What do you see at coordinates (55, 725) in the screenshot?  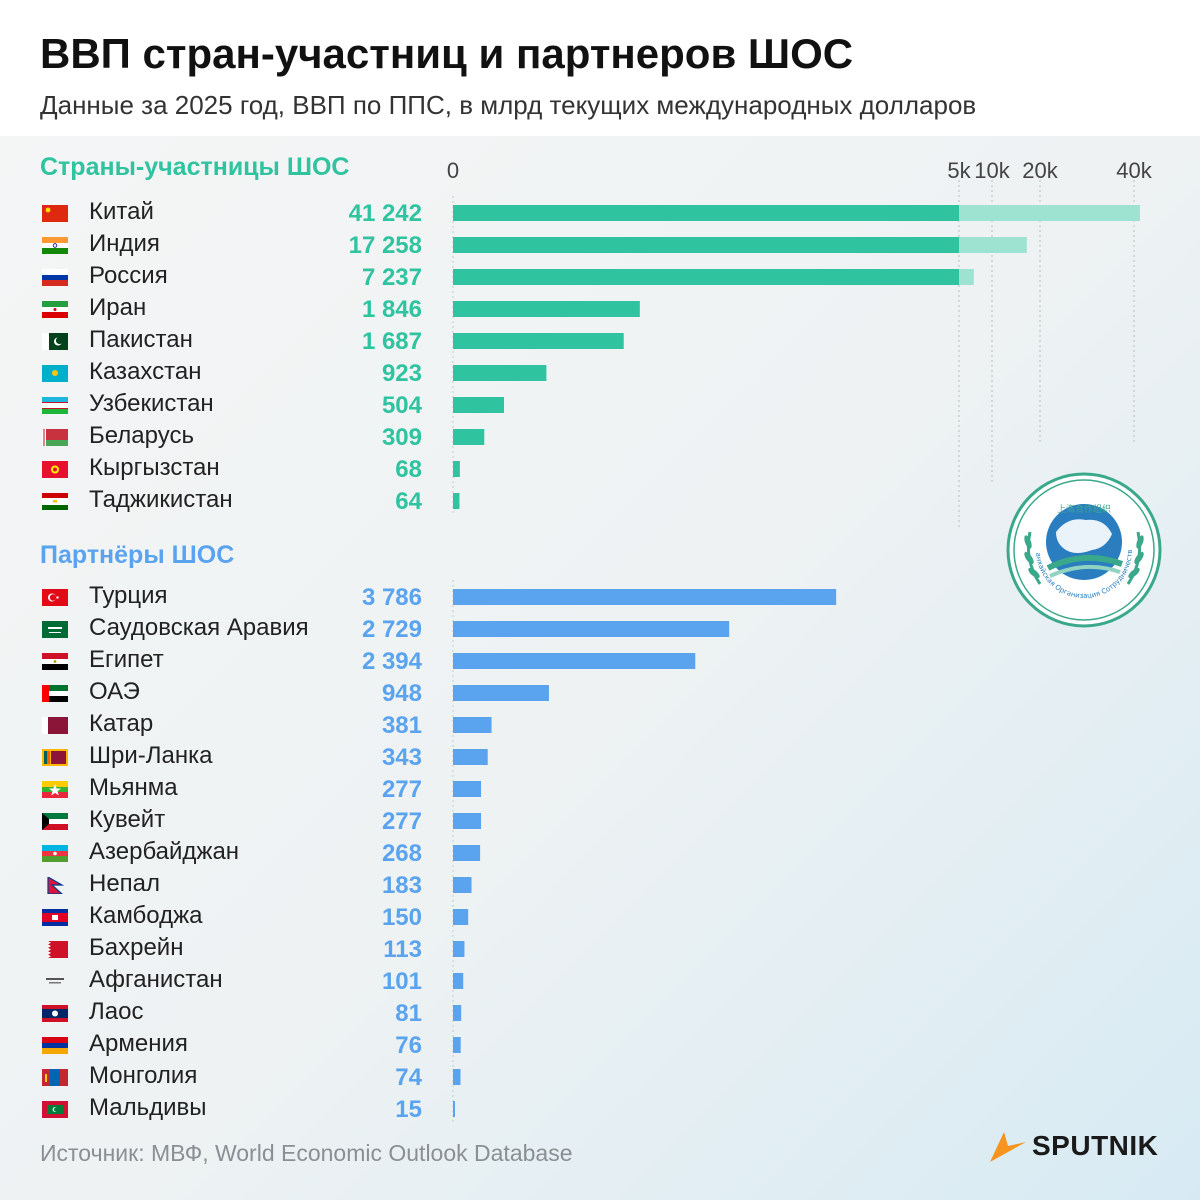 I see `qatar-flag-icon` at bounding box center [55, 725].